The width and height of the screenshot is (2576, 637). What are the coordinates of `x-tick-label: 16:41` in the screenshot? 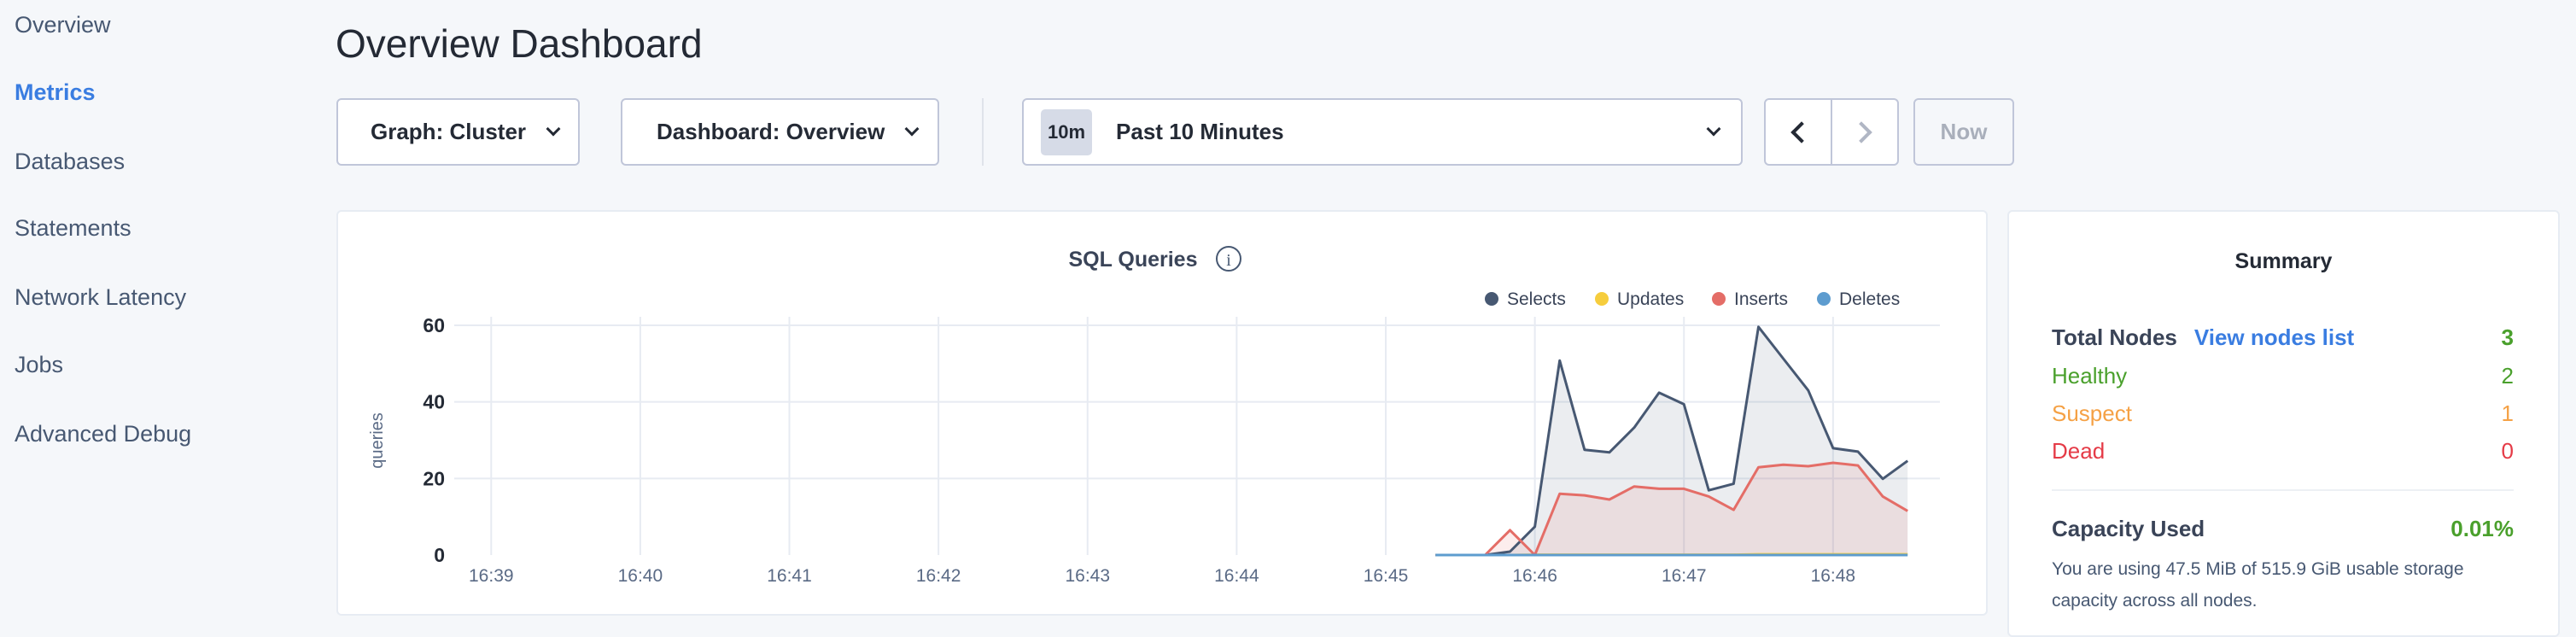 It's located at (789, 576).